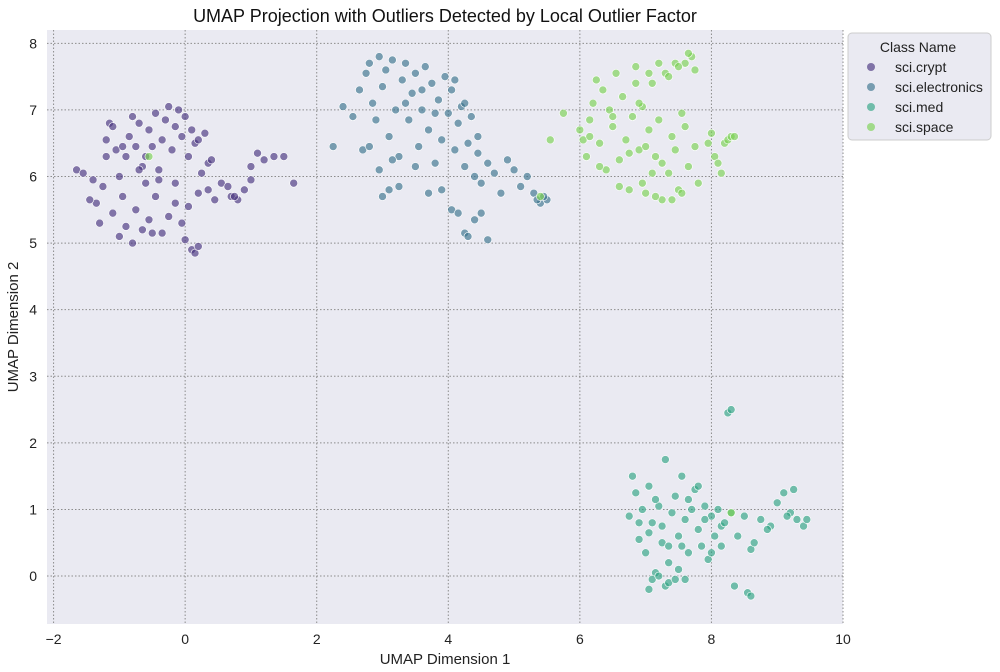 The height and width of the screenshot is (672, 1000). What do you see at coordinates (33, 43) in the screenshot?
I see `y-tick-label: 8` at bounding box center [33, 43].